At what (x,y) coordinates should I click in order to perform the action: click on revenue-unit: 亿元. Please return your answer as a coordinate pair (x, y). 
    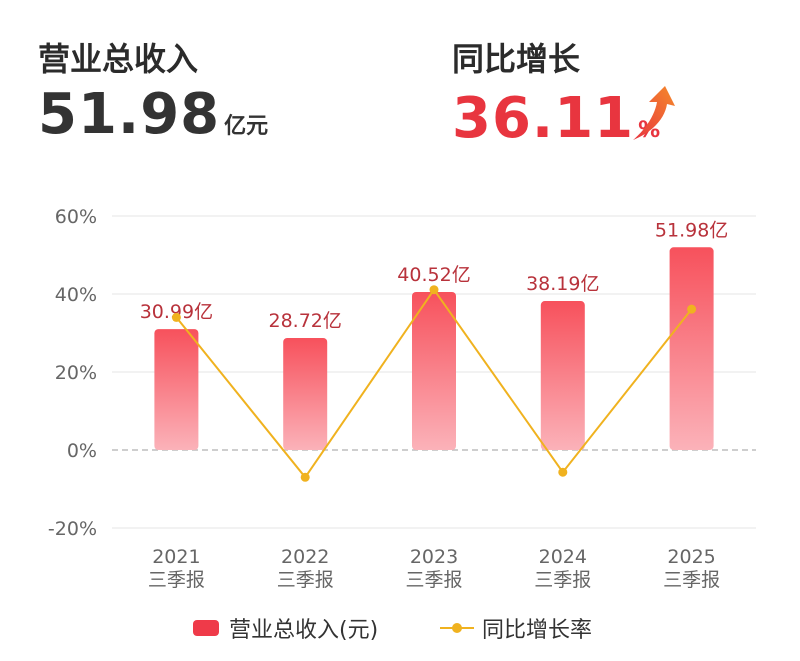
    Looking at the image, I should click on (246, 126).